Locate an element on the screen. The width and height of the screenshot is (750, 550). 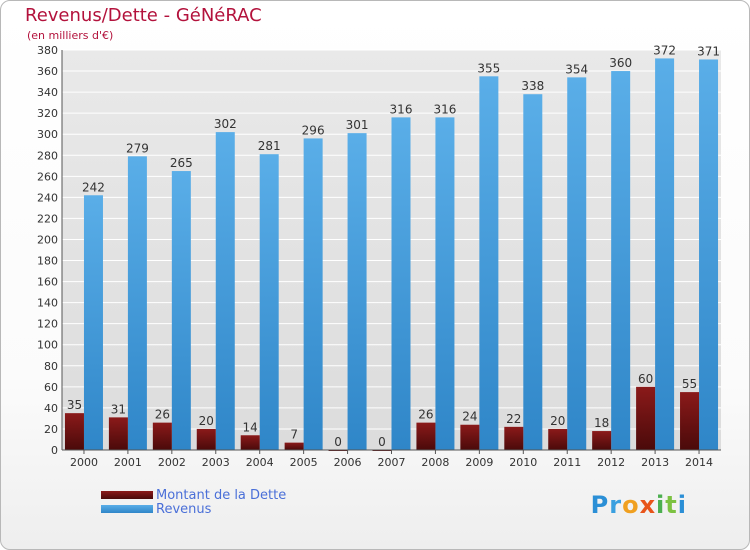
logo-letter: x is located at coordinates (648, 505).